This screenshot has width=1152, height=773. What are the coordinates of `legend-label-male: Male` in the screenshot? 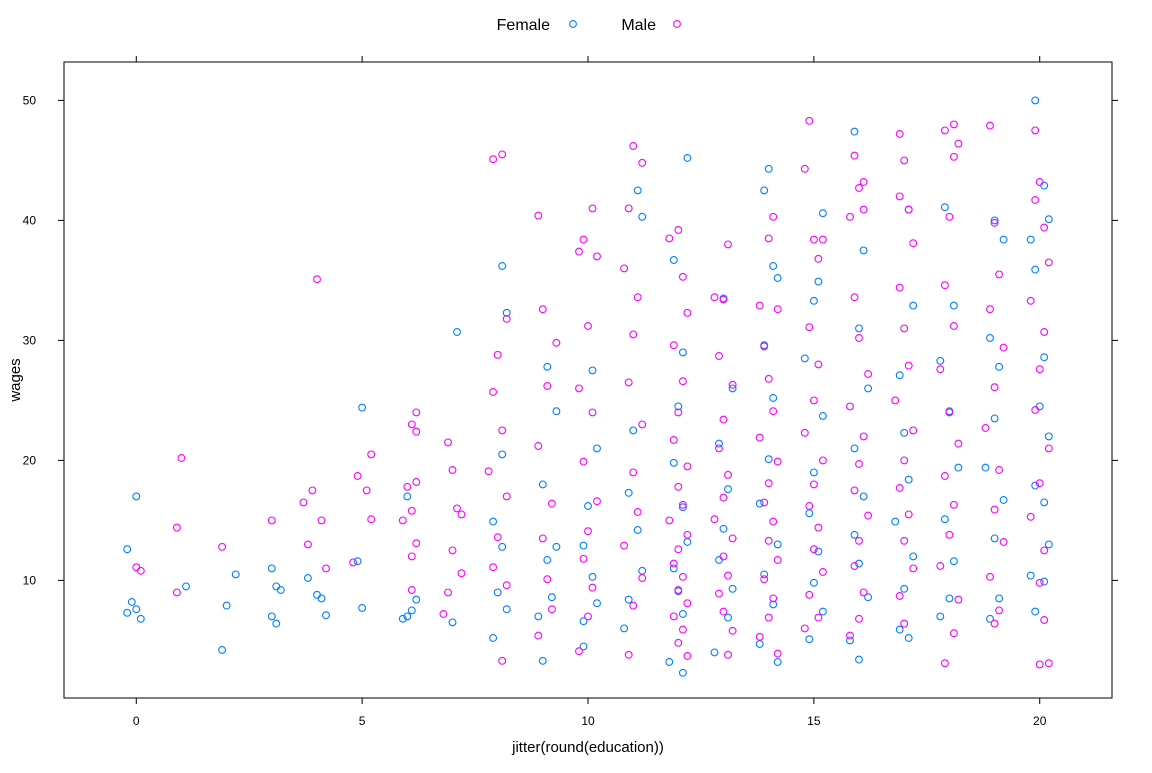 It's located at (638, 25).